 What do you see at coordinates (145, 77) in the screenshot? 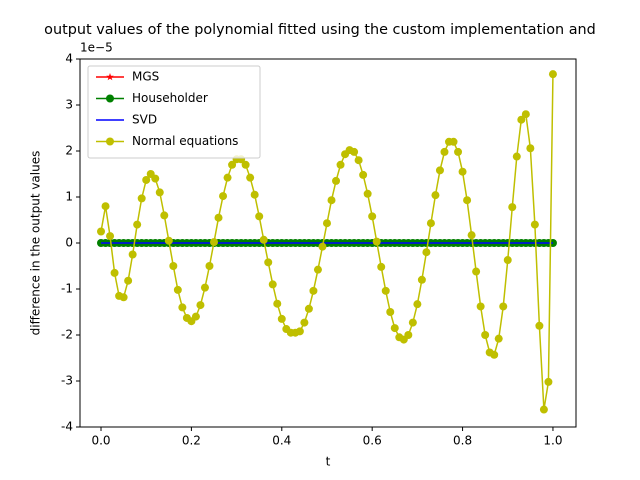
I see `legend-label: MGS` at bounding box center [145, 77].